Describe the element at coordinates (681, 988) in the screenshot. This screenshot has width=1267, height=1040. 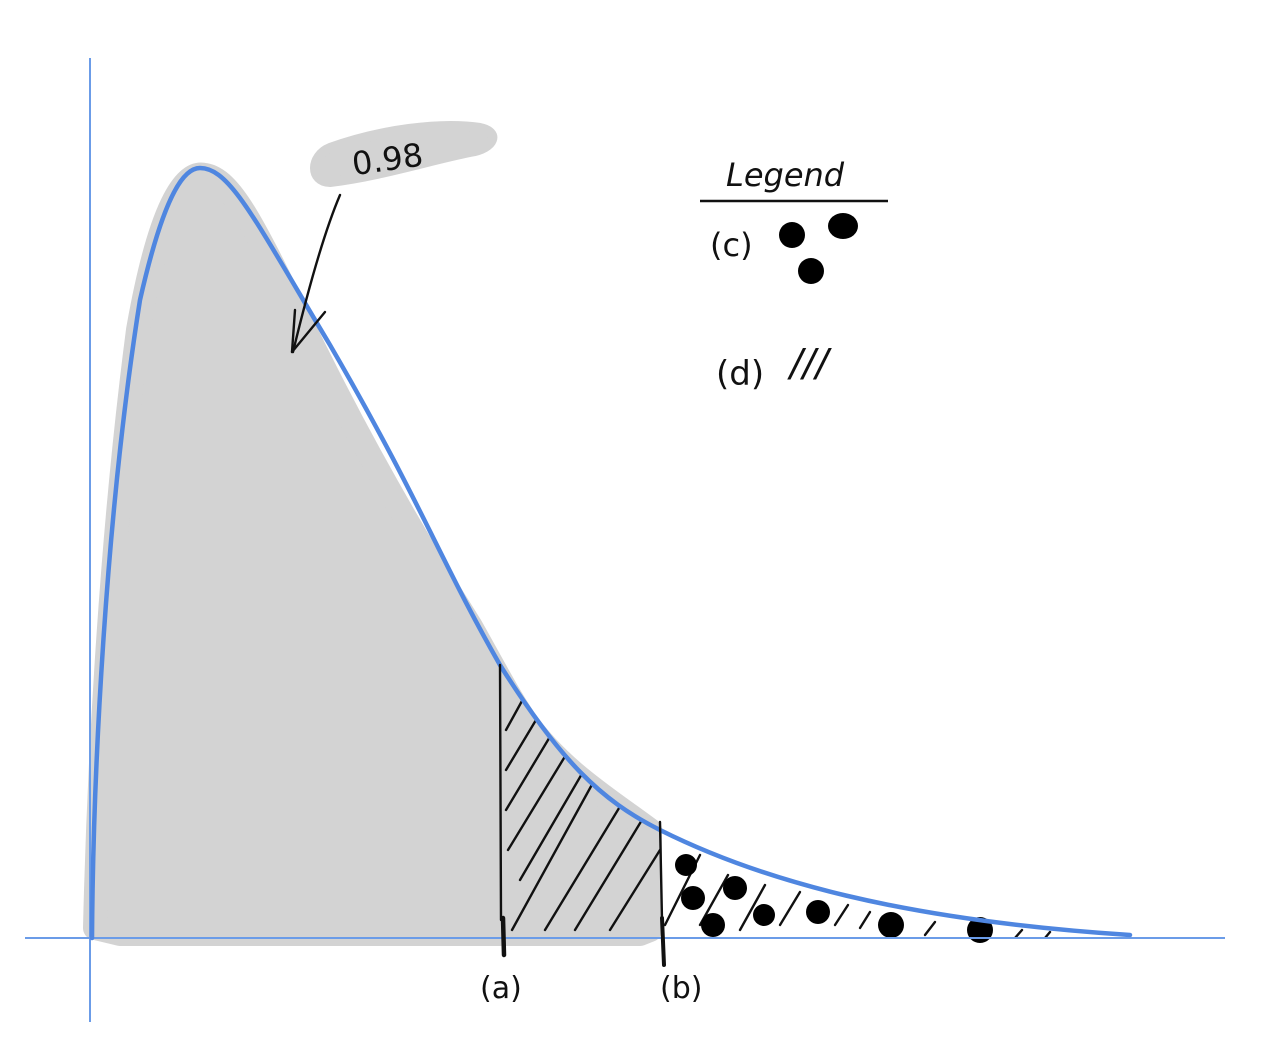
I see `marker-b-label: (b)` at that location.